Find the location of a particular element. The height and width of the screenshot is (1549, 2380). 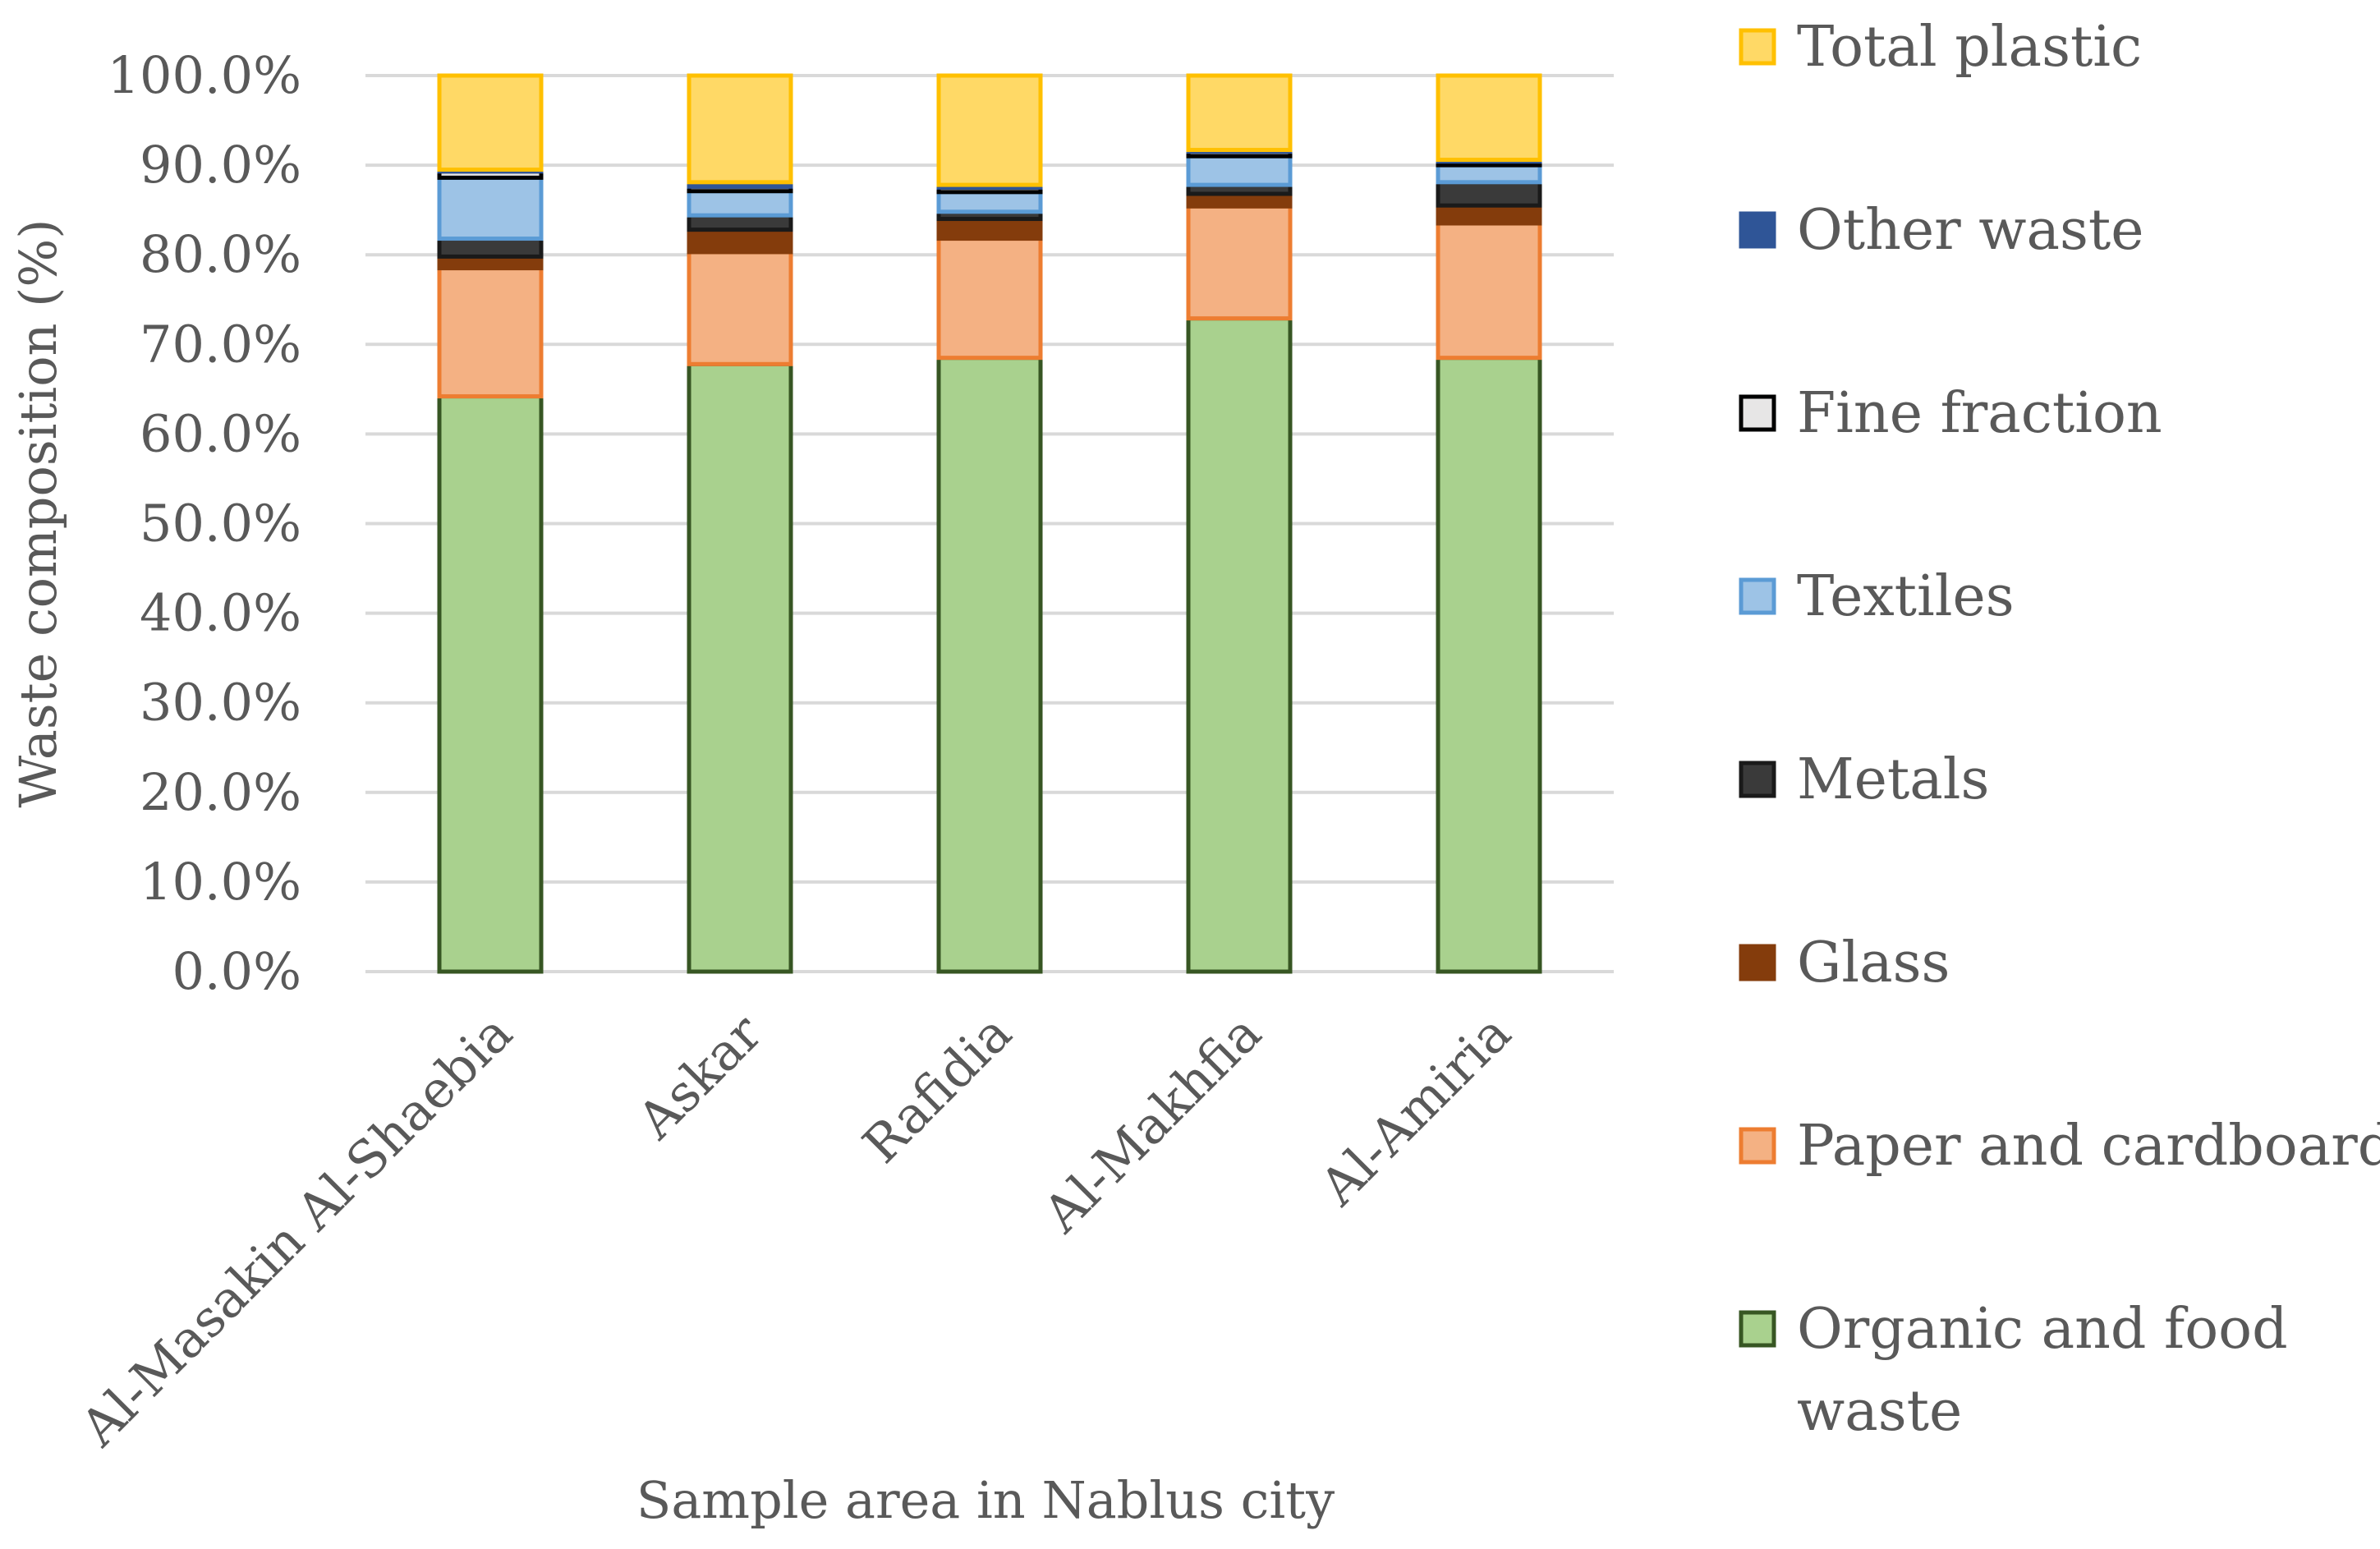

legend-label: Textiles is located at coordinates (1906, 596).